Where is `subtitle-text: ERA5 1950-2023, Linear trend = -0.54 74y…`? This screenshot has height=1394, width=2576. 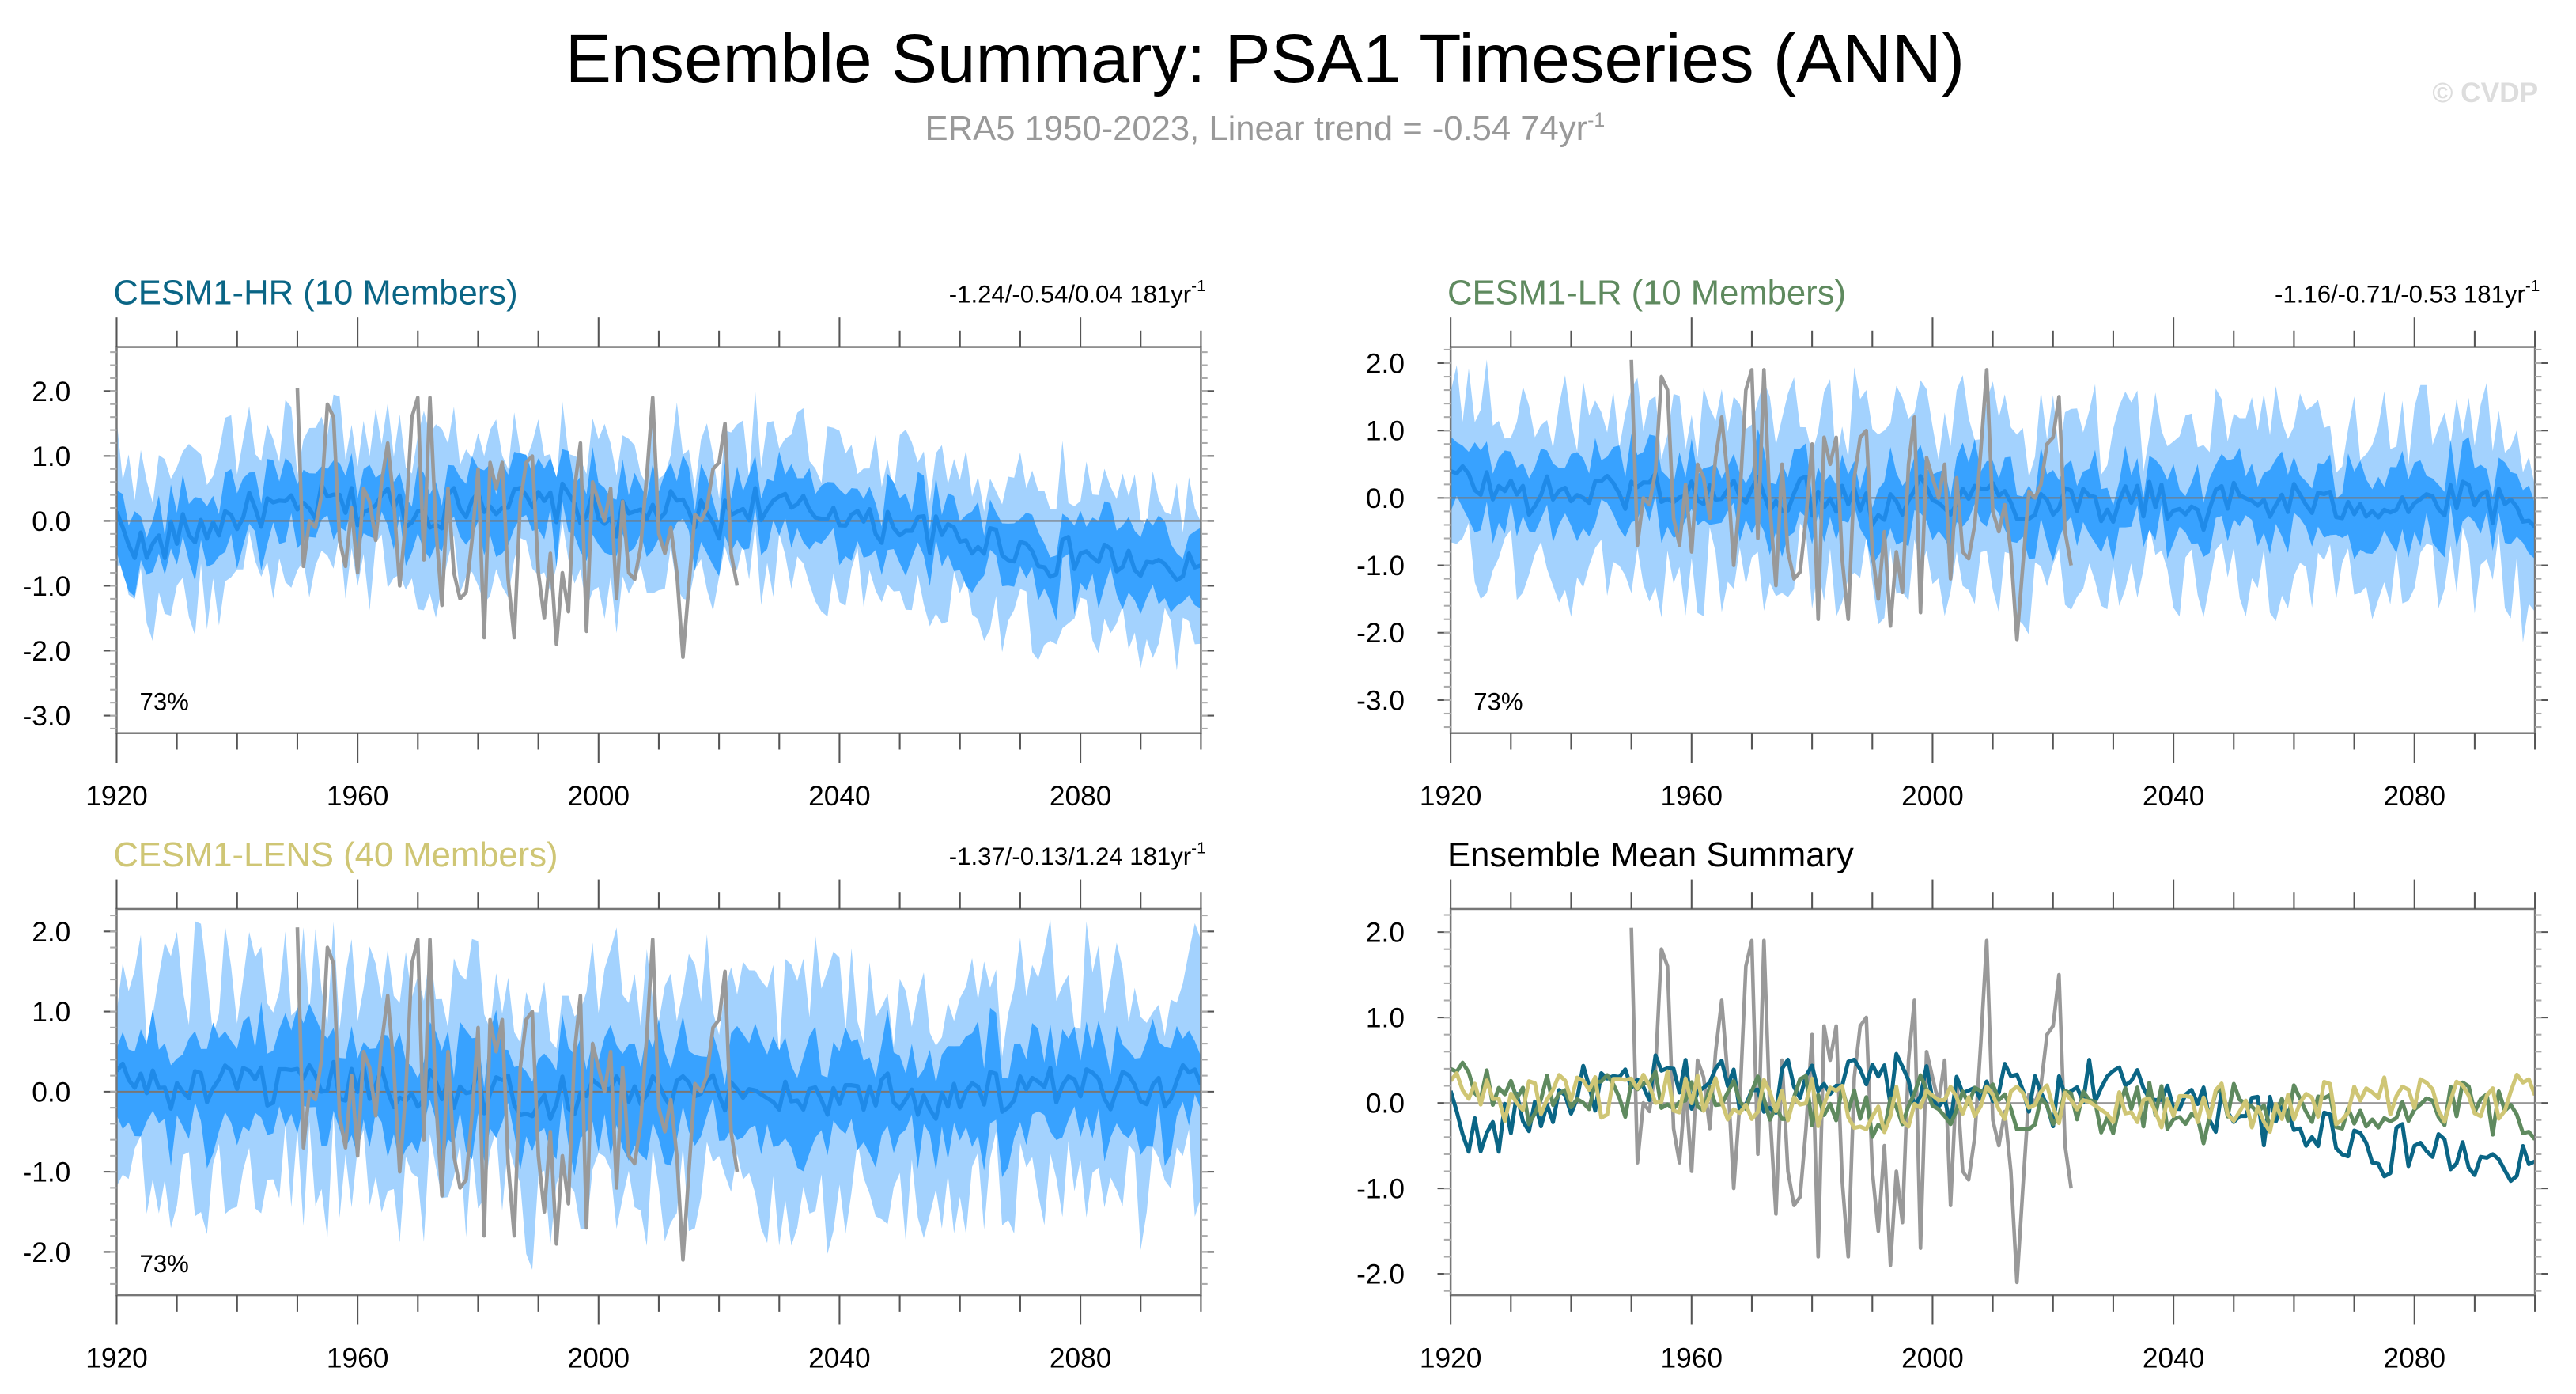
subtitle-text: ERA5 1950-2023, Linear trend = -0.54 74y… is located at coordinates (1257, 129).